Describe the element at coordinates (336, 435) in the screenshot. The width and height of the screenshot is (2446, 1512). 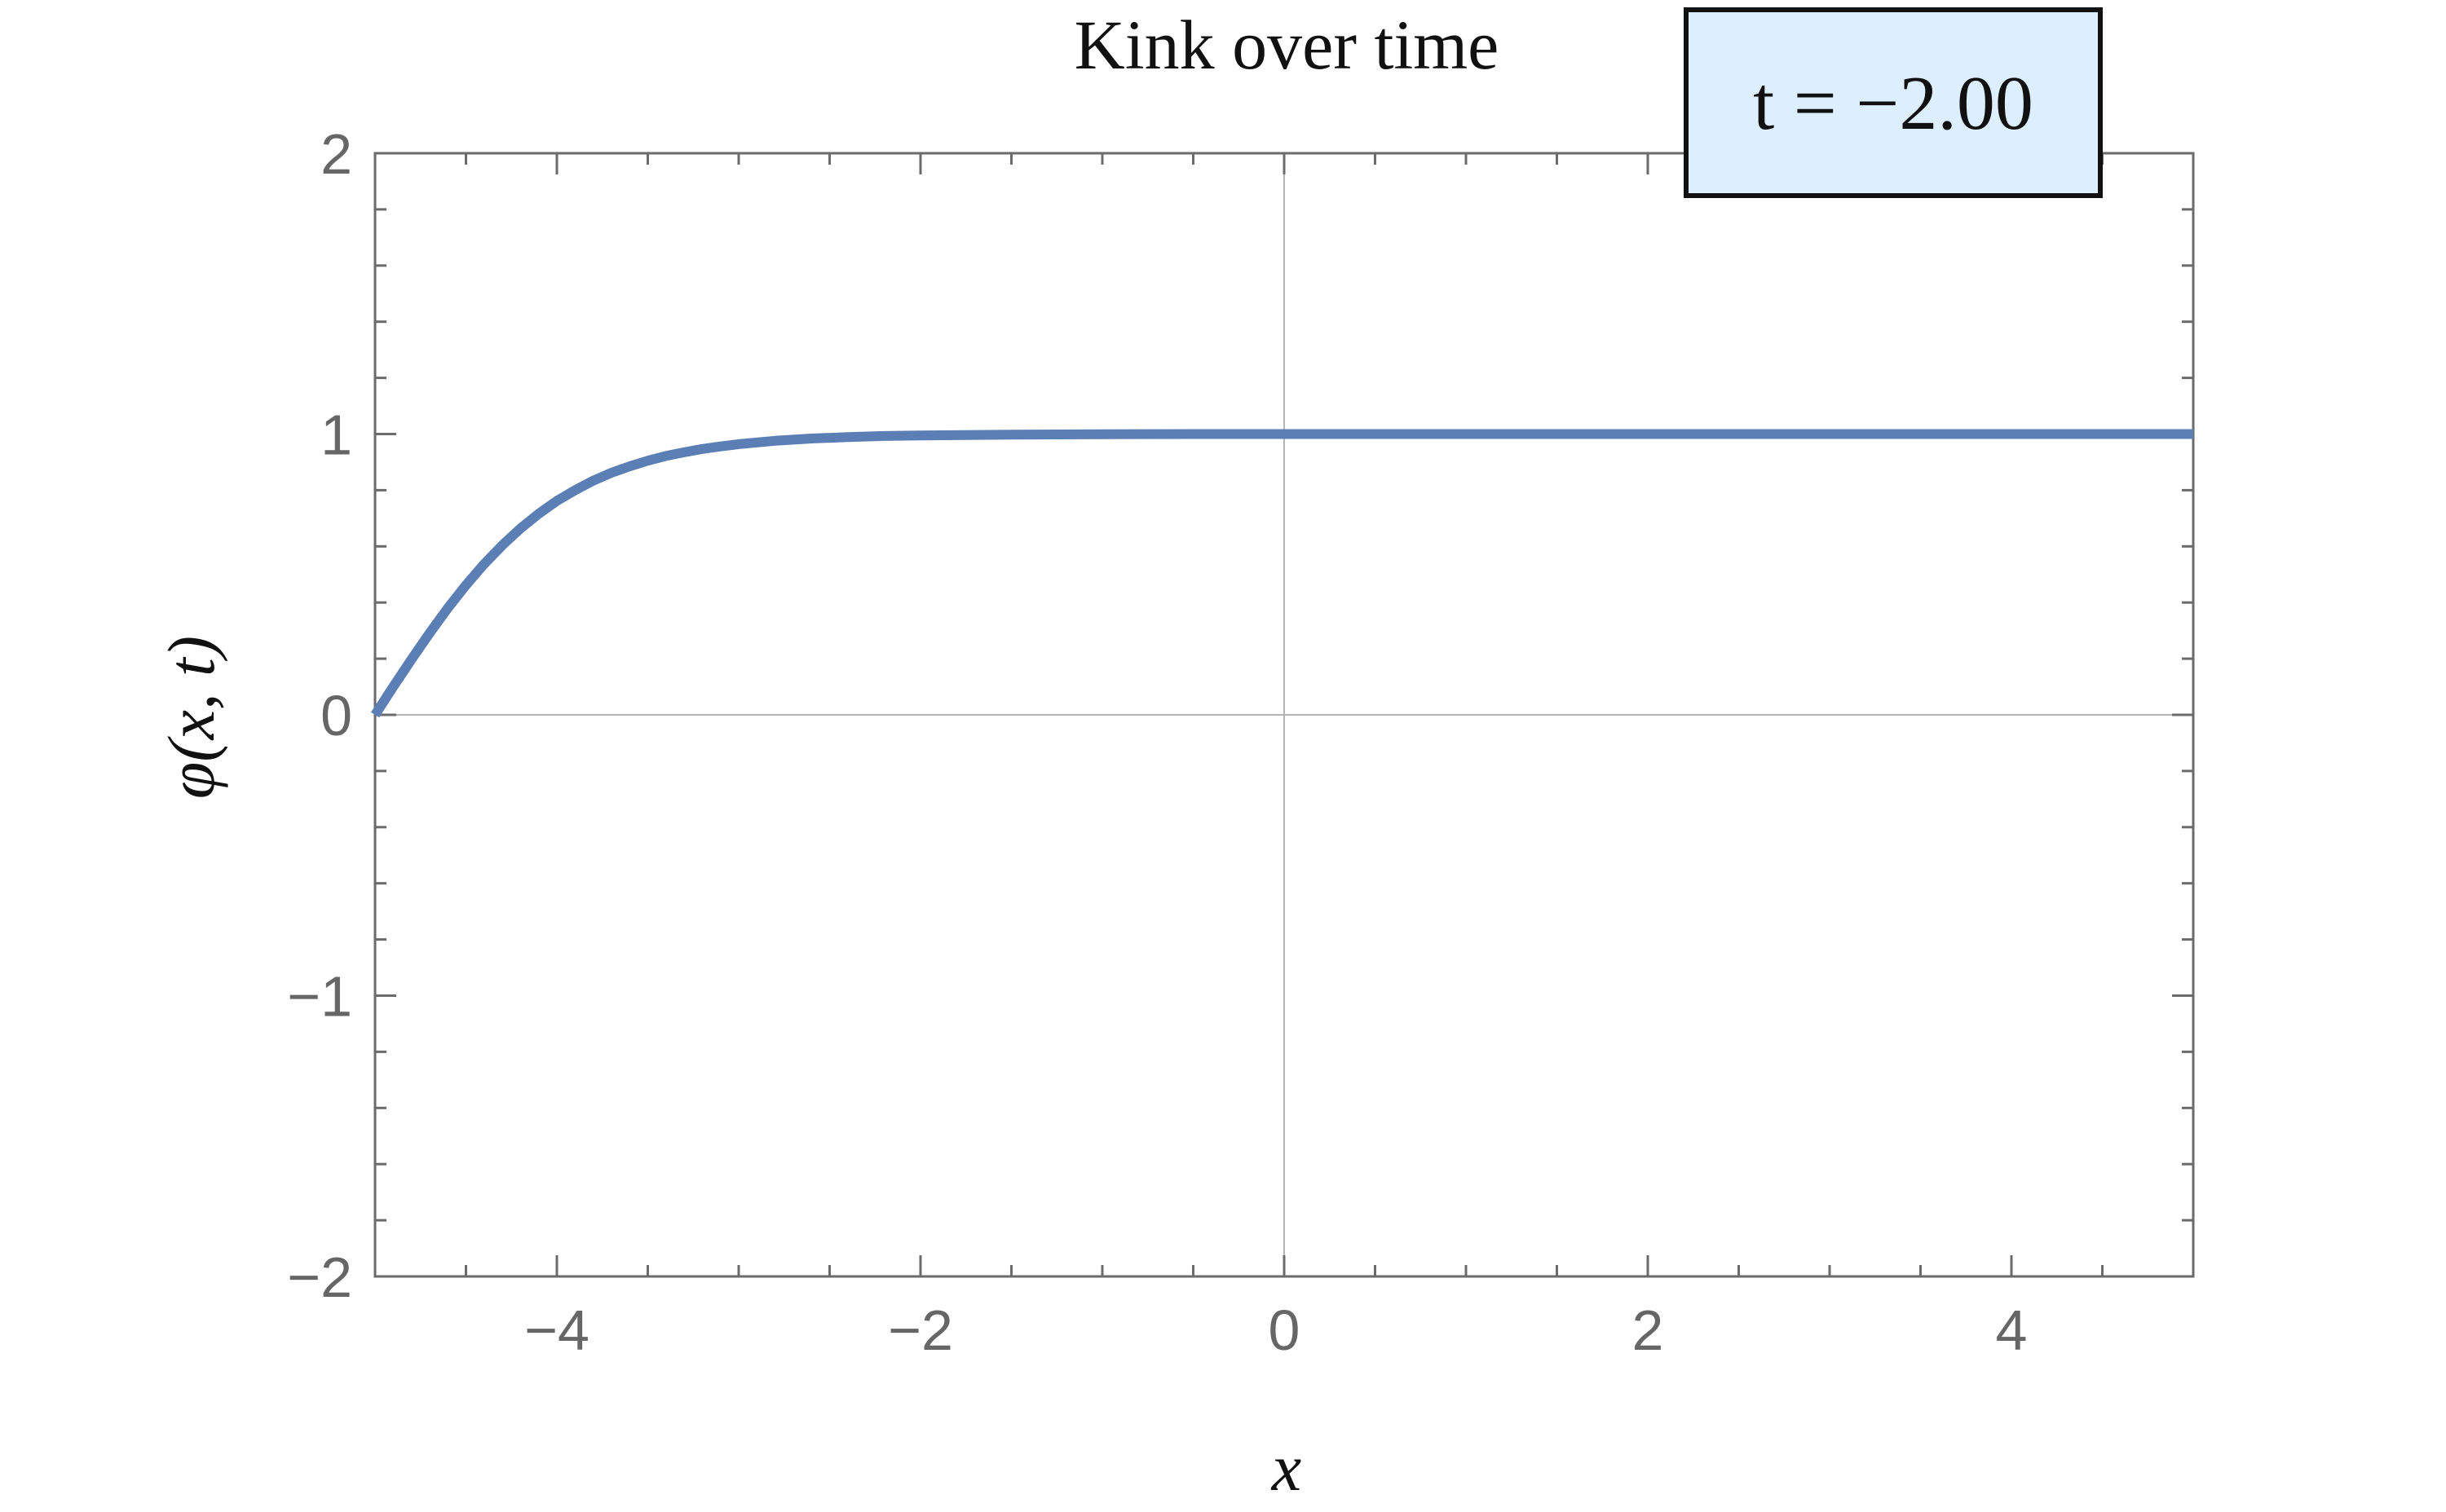
I see `y-tick-label: 1` at that location.